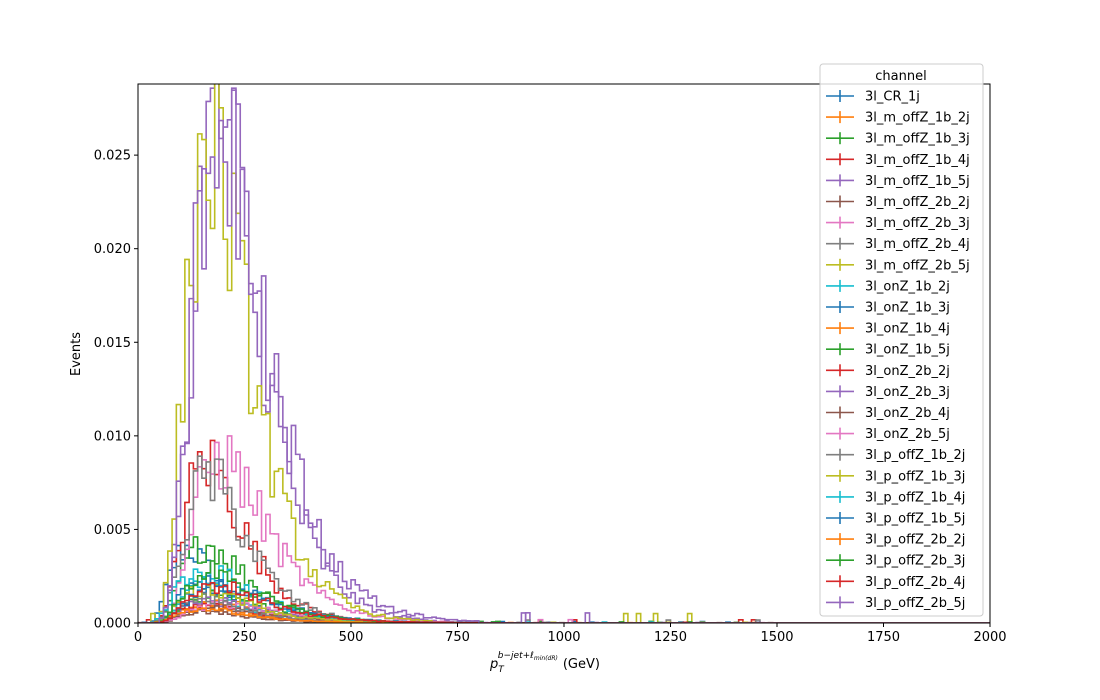 The width and height of the screenshot is (1100, 700). I want to click on legend-title: channel, so click(900, 76).